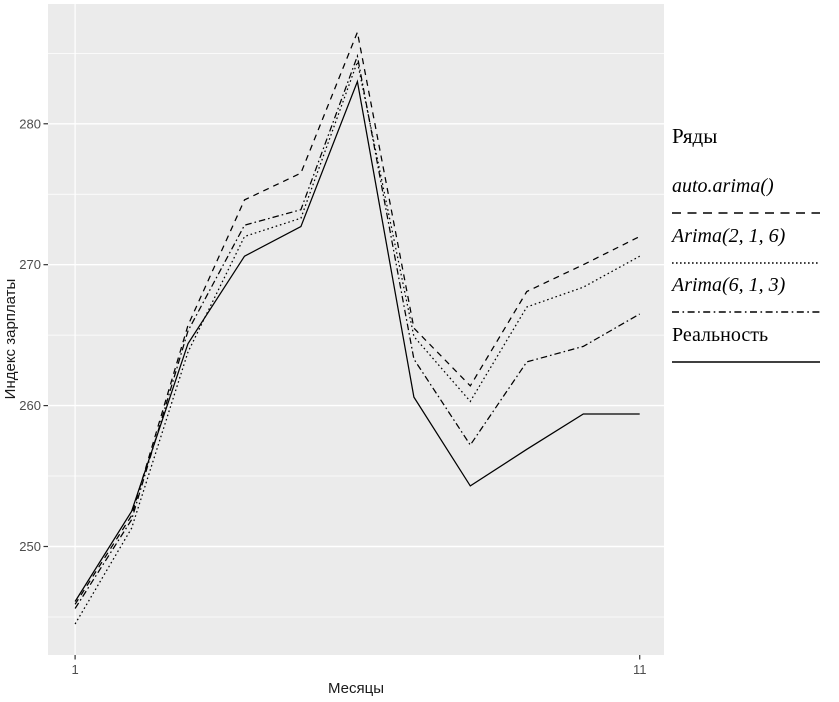 The image size is (839, 702). Describe the element at coordinates (747, 314) in the screenshot. I see `legend-key-dashdot` at that location.